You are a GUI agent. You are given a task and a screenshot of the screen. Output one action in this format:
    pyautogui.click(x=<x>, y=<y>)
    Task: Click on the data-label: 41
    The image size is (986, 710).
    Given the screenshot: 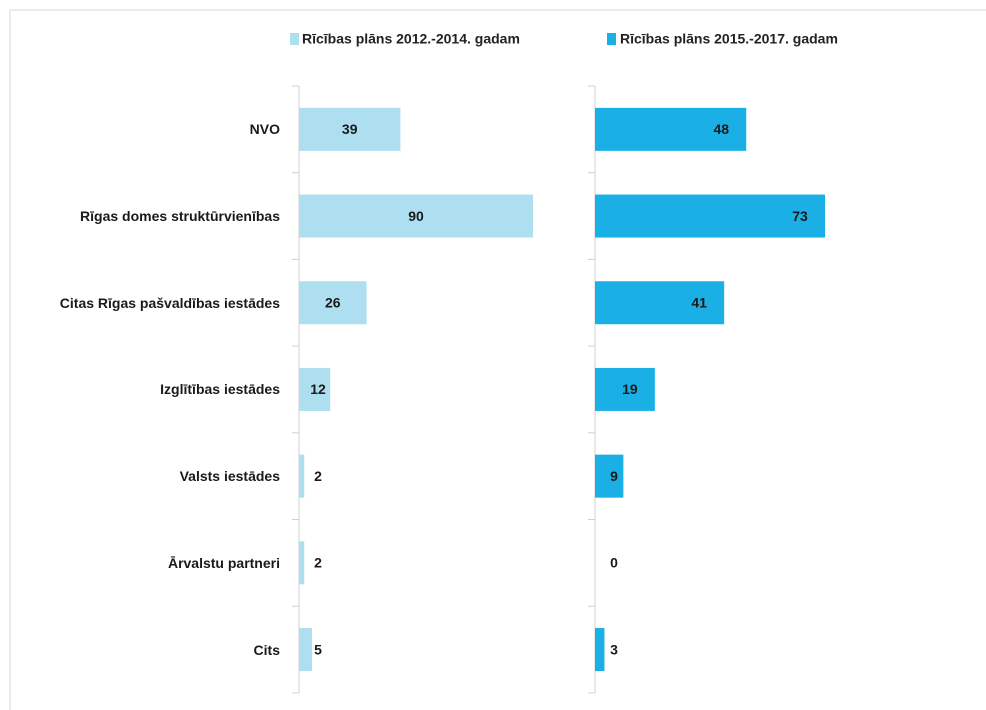 What is the action you would take?
    pyautogui.click(x=699, y=302)
    